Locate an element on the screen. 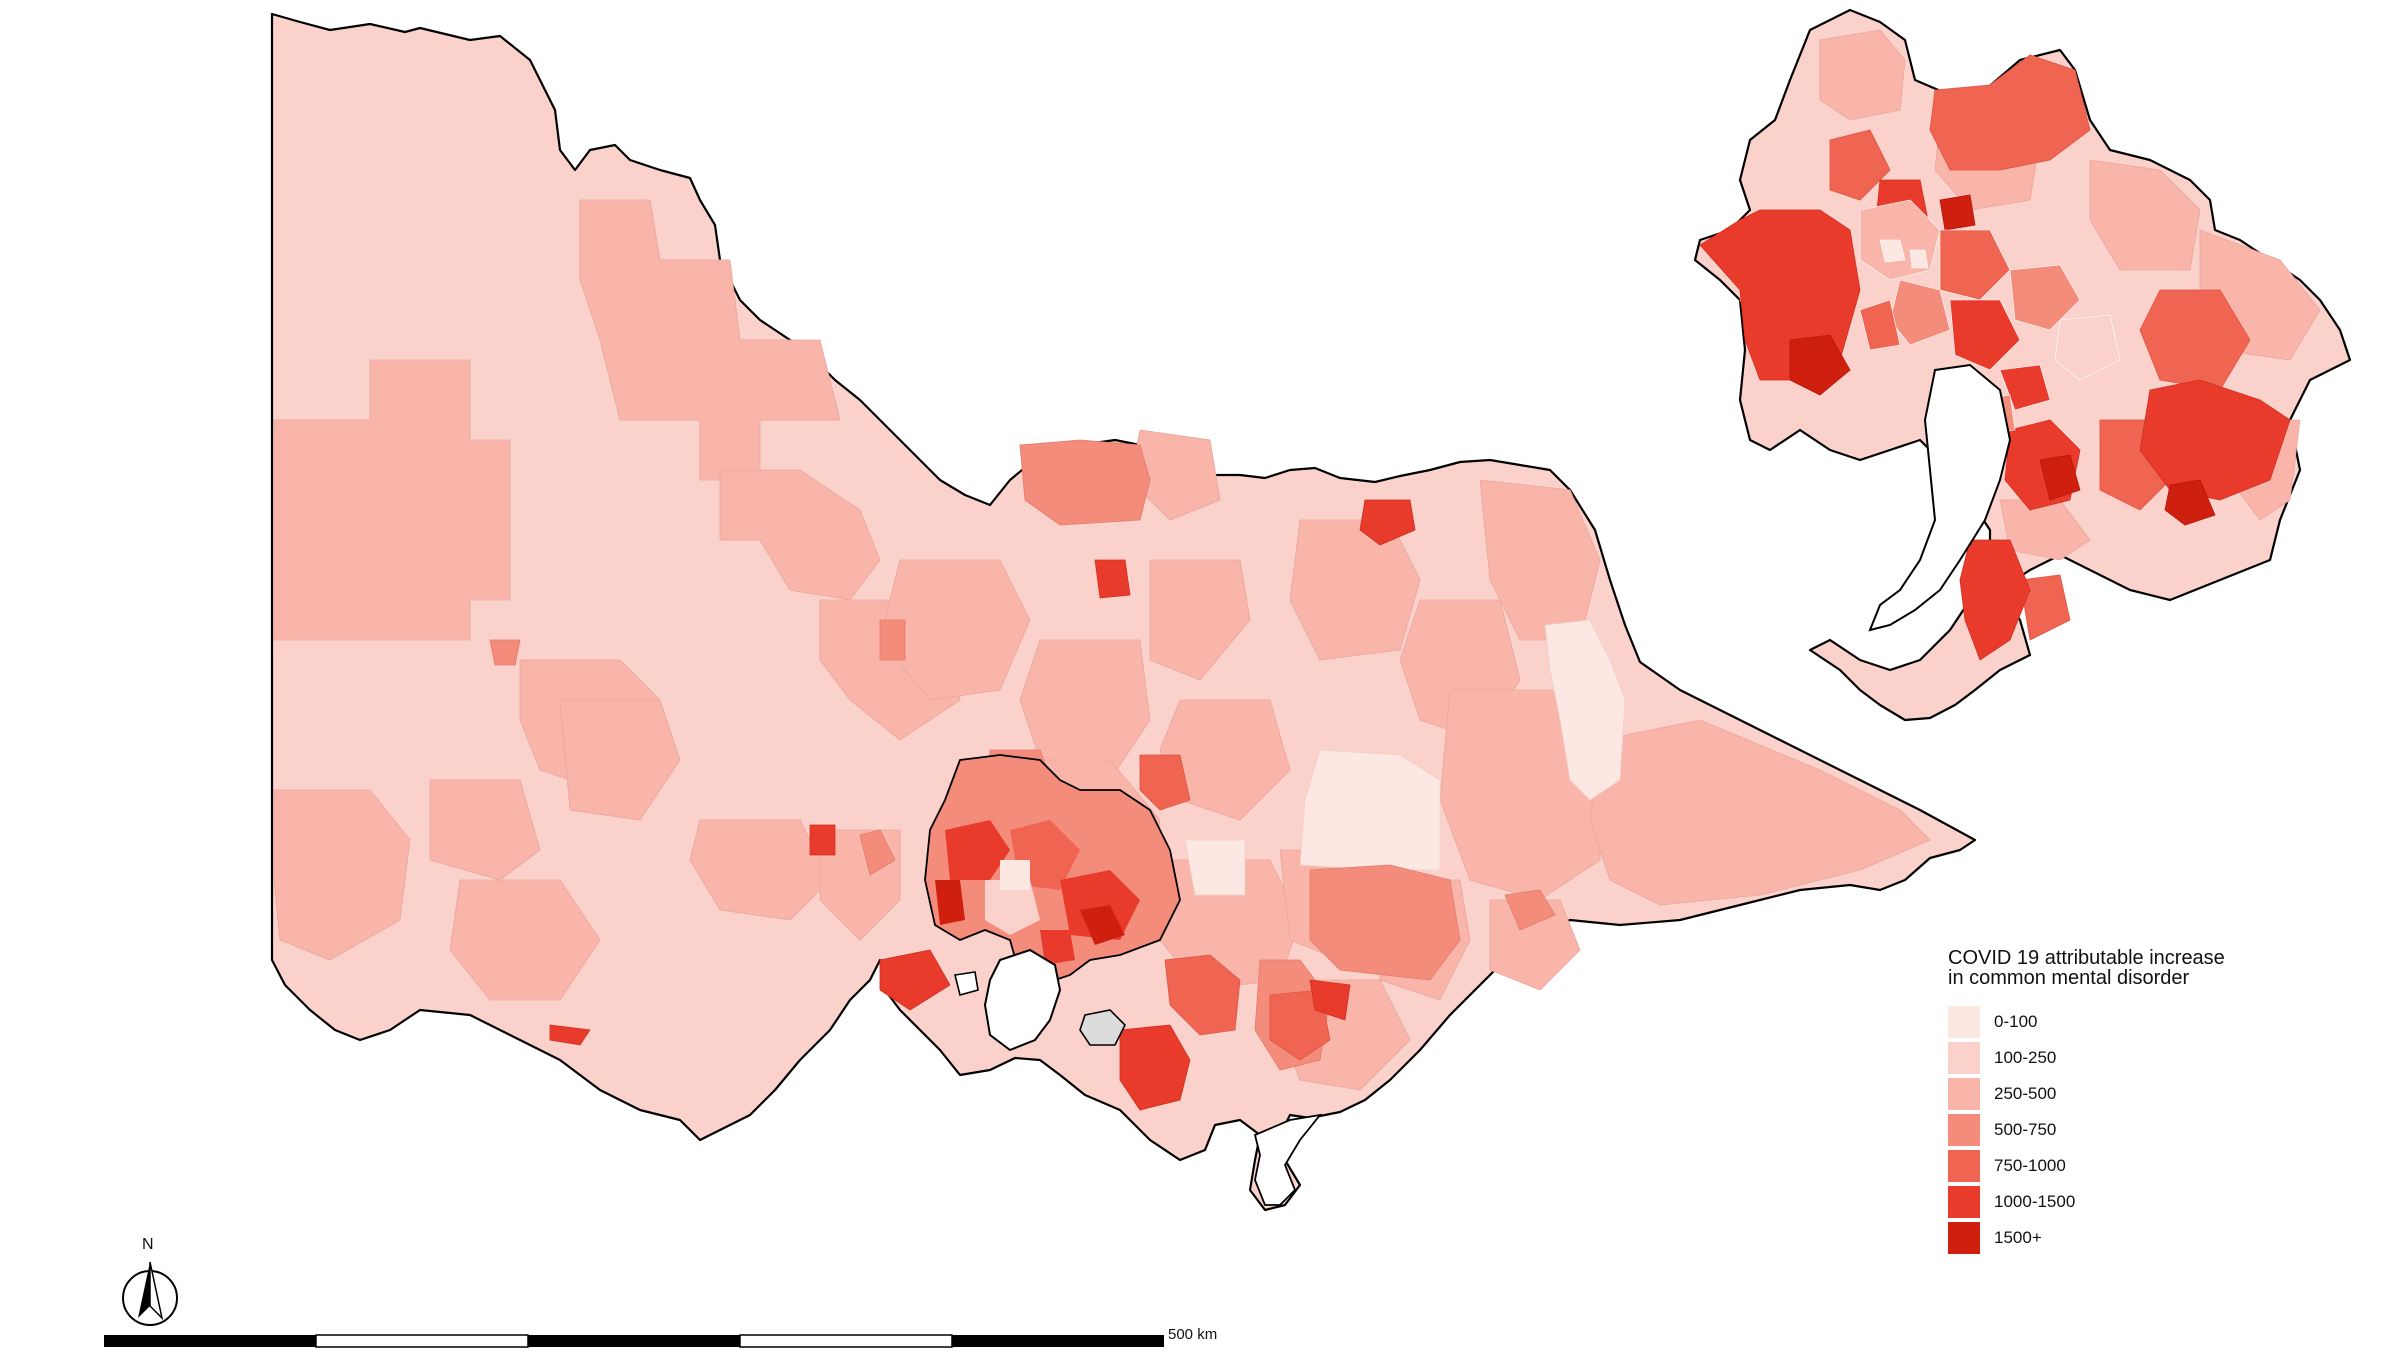  legend-item: 250-500 is located at coordinates (2128, 1094).